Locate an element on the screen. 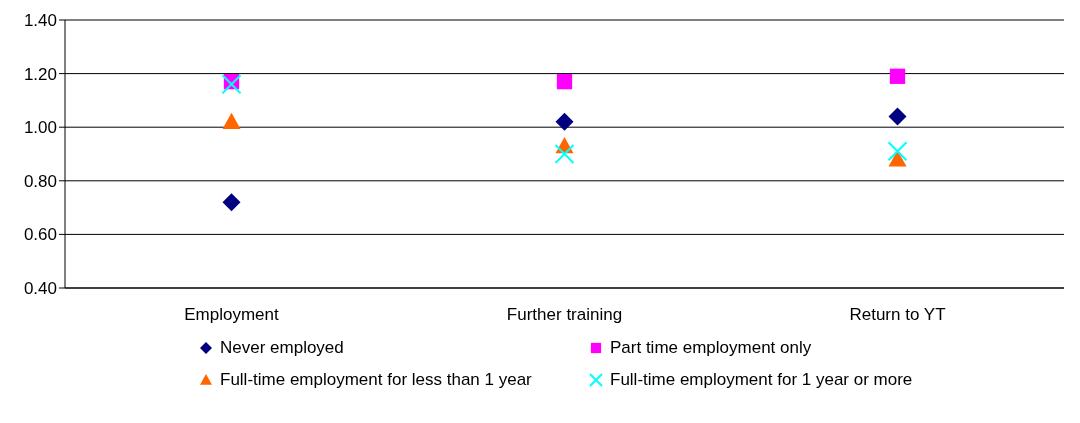 The image size is (1080, 423). y-tick-label: 1.20 is located at coordinates (40, 74).